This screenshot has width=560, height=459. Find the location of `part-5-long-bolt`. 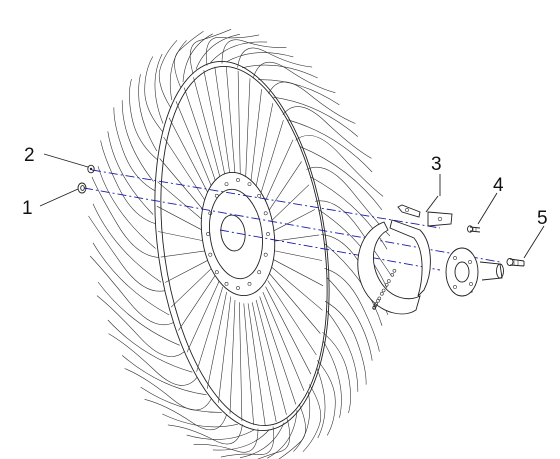

part-5-long-bolt is located at coordinates (515, 262).